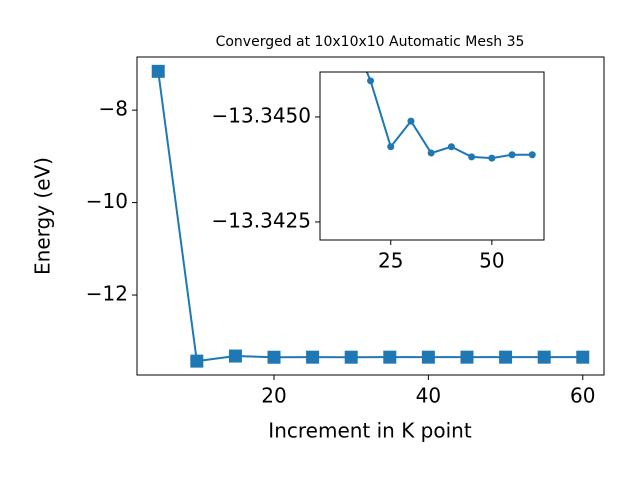 The height and width of the screenshot is (480, 640). Describe the element at coordinates (370, 431) in the screenshot. I see `x-axis-label: Increment in K point` at that location.